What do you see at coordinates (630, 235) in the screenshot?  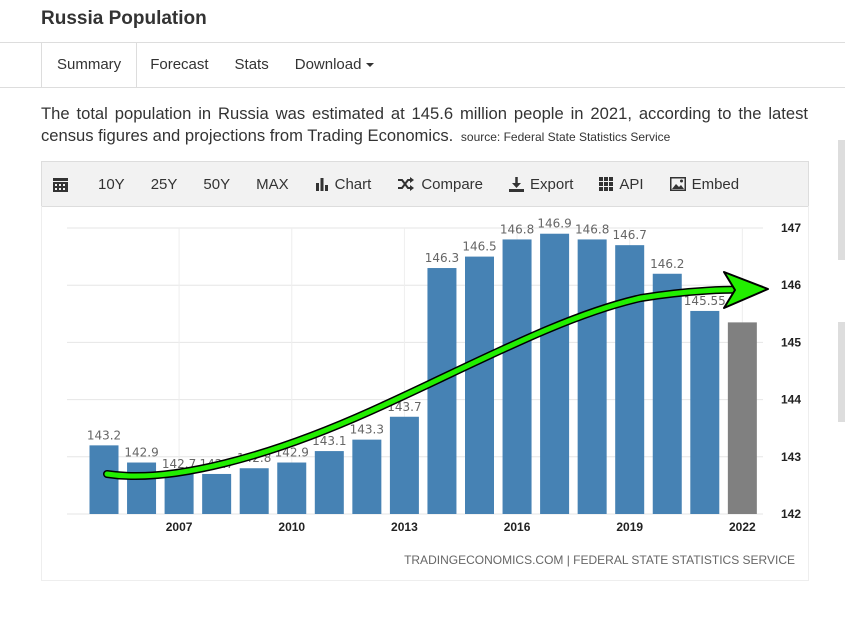 I see `data-label: 146.7` at bounding box center [630, 235].